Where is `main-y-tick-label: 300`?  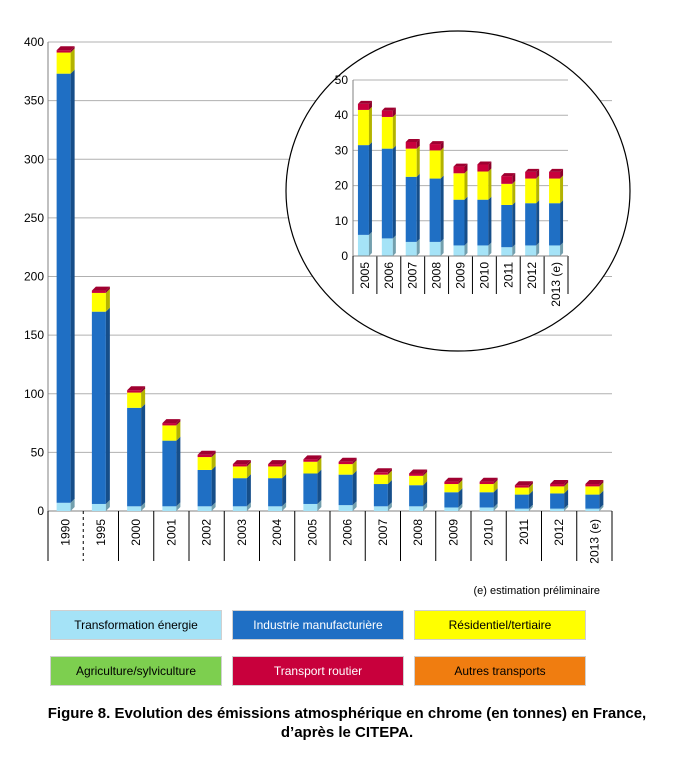 main-y-tick-label: 300 is located at coordinates (34, 159).